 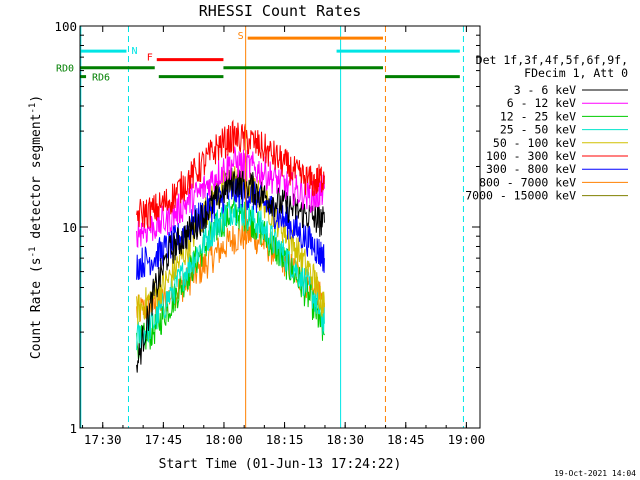 I want to click on legend-label-800-7000-kev: 800 - 7000 keV, so click(x=527, y=182).